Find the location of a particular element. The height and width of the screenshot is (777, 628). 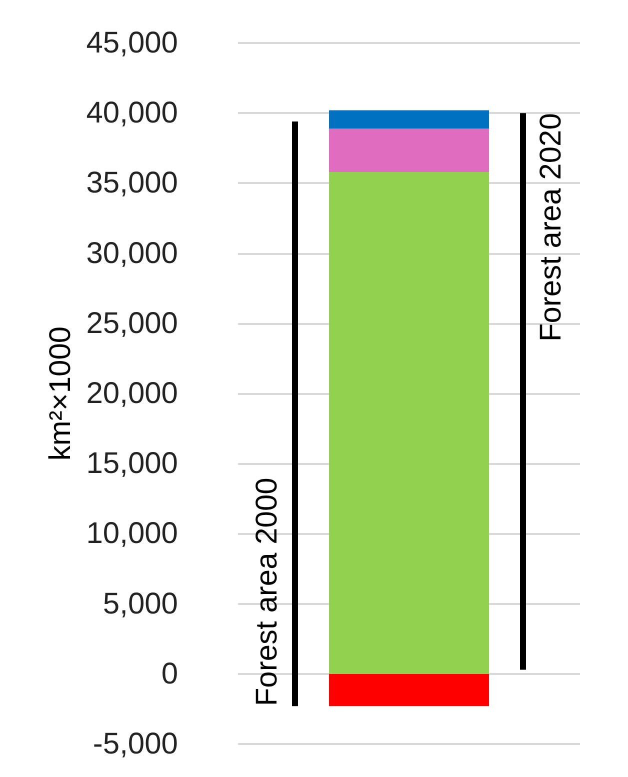

y-tick-label: 30,000 is located at coordinates (132, 253).